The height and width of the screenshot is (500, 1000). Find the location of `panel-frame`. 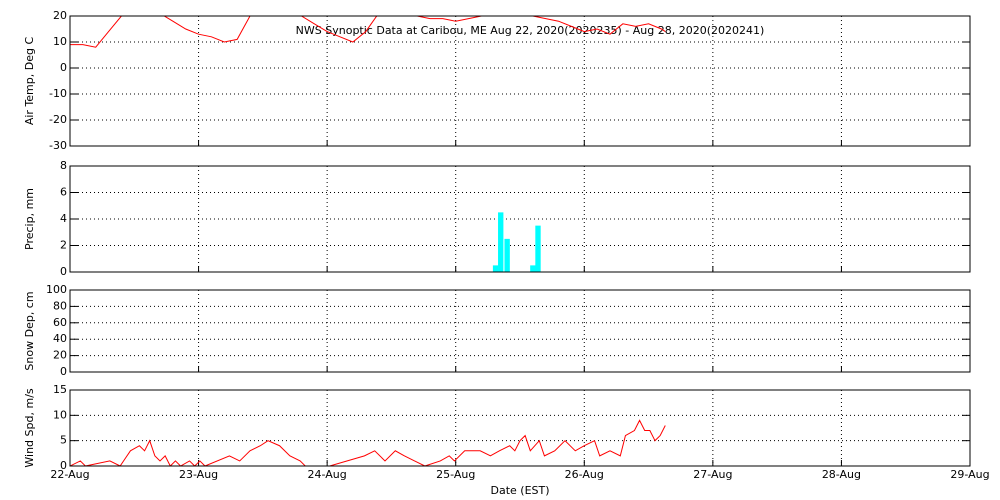

panel-frame is located at coordinates (520, 428).